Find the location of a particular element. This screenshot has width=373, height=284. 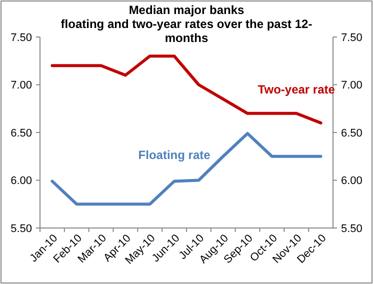

y-tick-label: 7.00 is located at coordinates (21, 86).